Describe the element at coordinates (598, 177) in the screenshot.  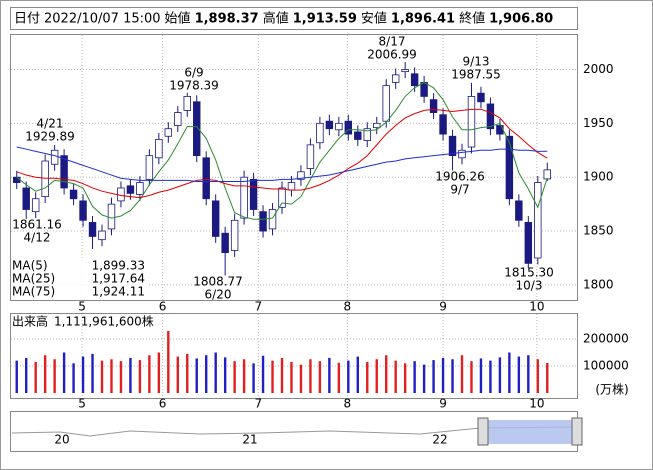
I see `y-tick-label: 1900` at that location.